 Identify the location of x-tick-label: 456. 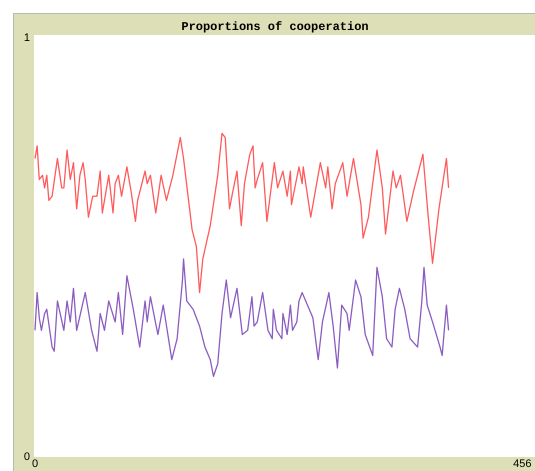
(522, 464).